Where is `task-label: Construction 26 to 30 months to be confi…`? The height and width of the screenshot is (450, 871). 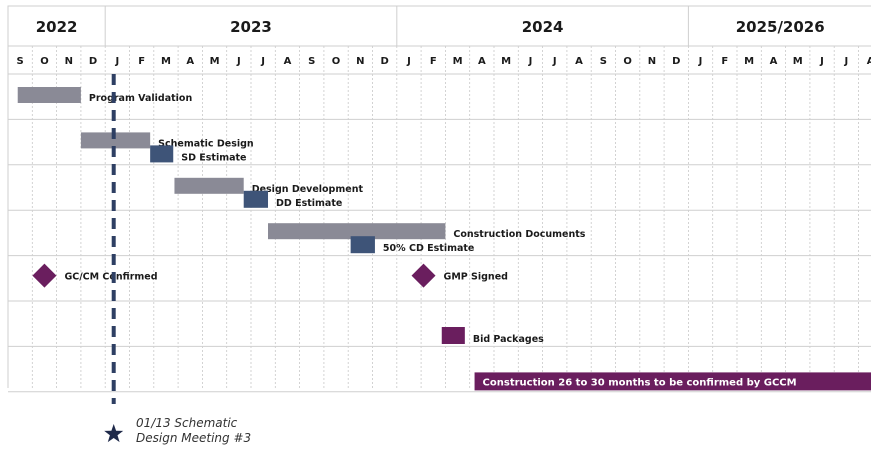
task-label: Construction 26 to 30 months to be confi… is located at coordinates (640, 382).